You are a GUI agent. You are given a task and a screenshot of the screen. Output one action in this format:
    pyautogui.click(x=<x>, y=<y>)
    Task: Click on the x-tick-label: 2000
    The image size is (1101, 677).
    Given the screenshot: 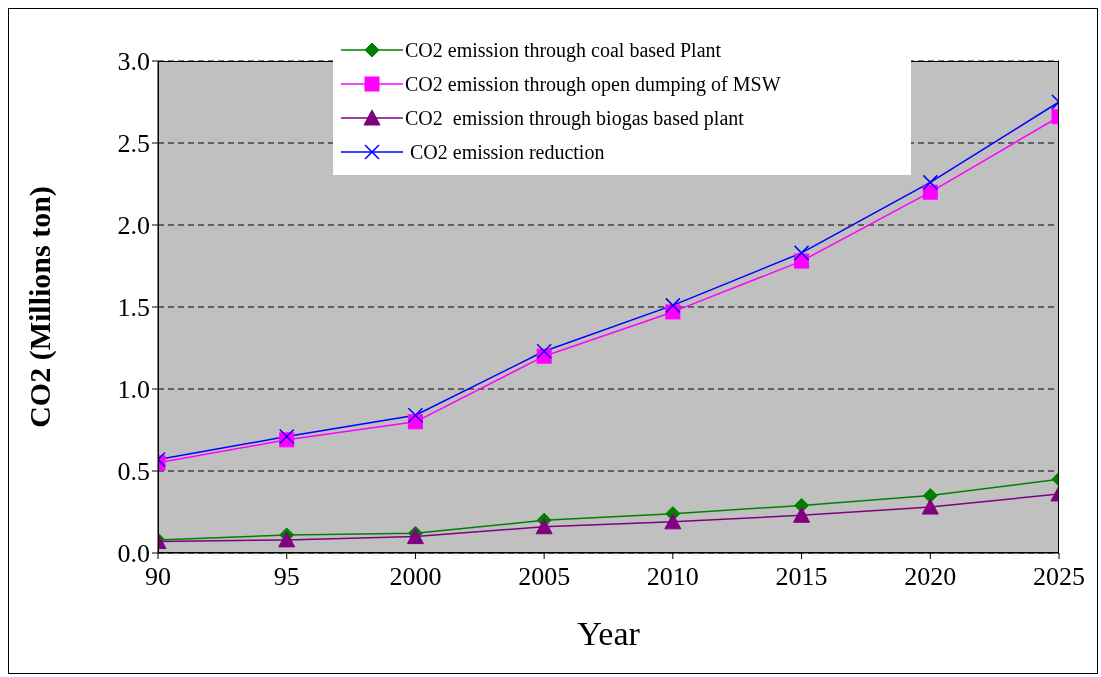 What is the action you would take?
    pyautogui.click(x=415, y=577)
    